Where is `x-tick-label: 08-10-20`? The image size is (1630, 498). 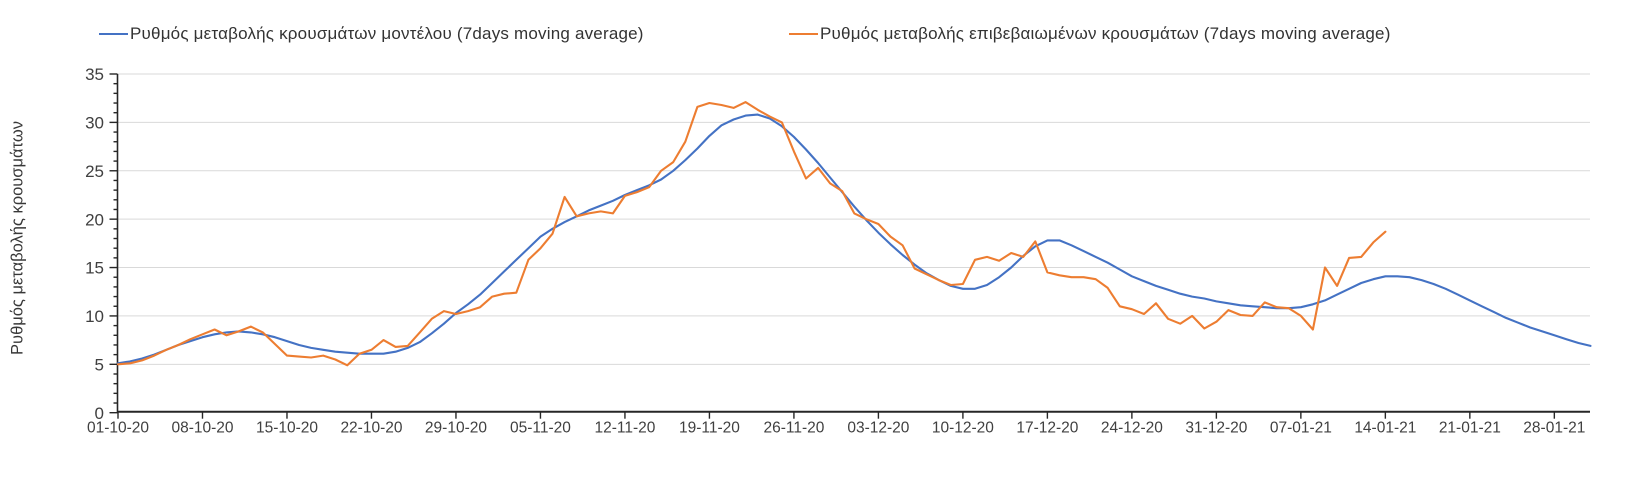
x-tick-label: 08-10-20 is located at coordinates (202, 428).